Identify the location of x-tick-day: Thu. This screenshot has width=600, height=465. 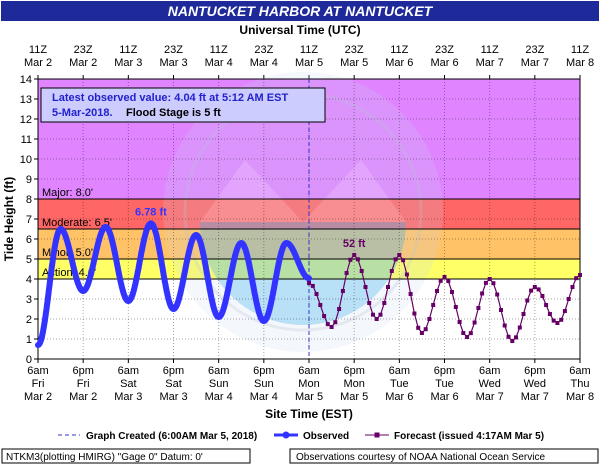
(580, 384).